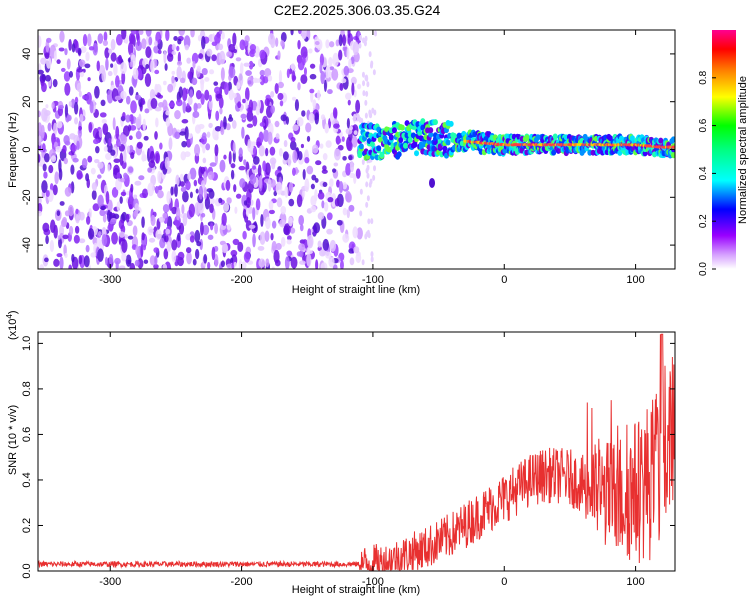 The width and height of the screenshot is (750, 600). What do you see at coordinates (504, 582) in the screenshot?
I see `snr-xtick-label: 0` at bounding box center [504, 582].